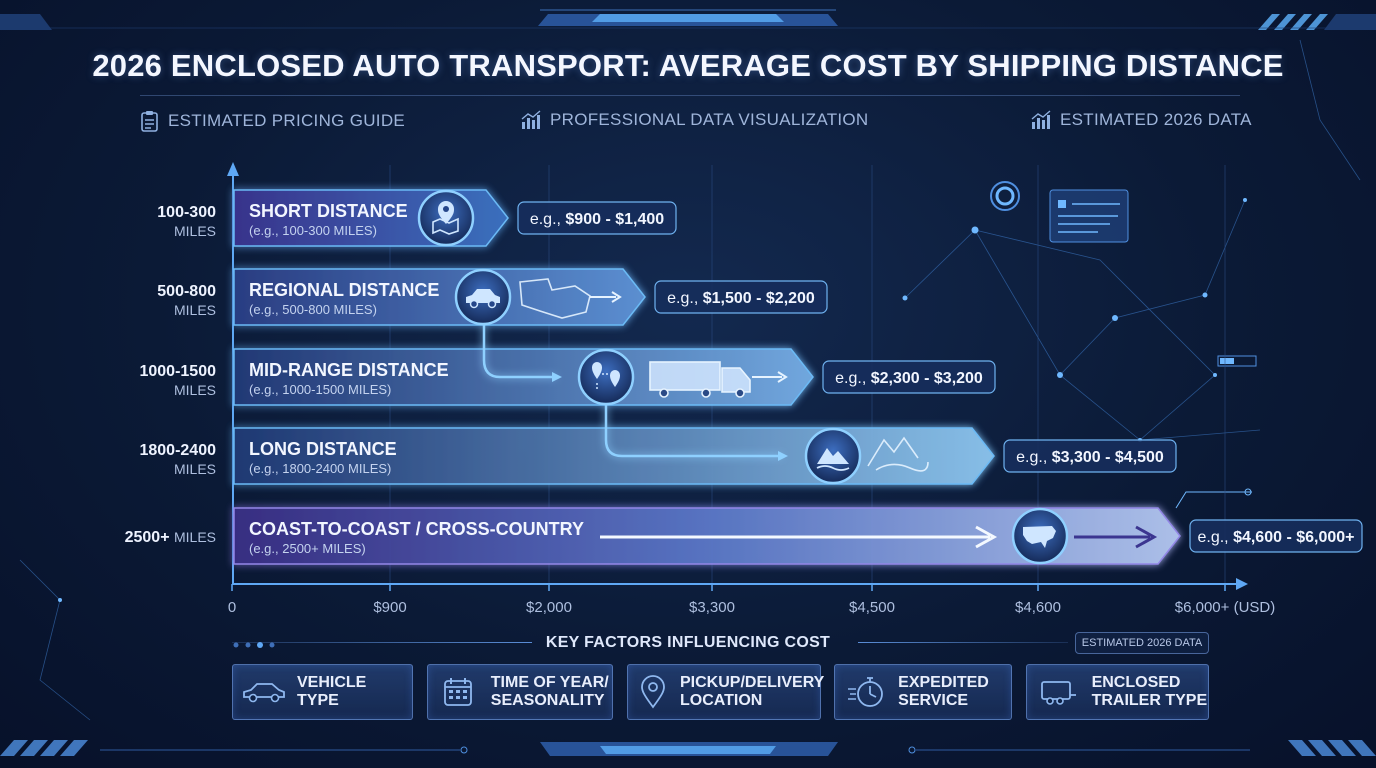 The height and width of the screenshot is (768, 1376). What do you see at coordinates (549, 691) in the screenshot?
I see `factor-label: TIME OF YEAR/ SEASONALITY` at bounding box center [549, 691].